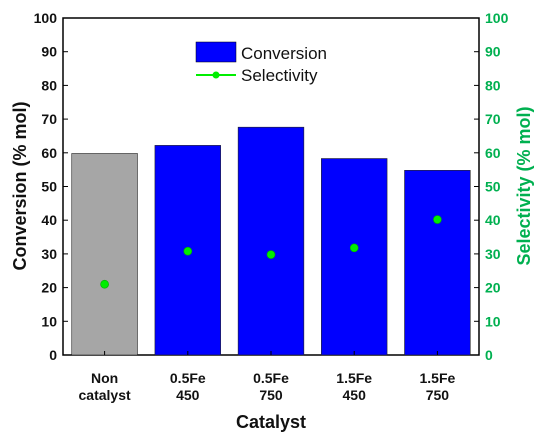 The width and height of the screenshot is (550, 445). I want to click on left-tick-label: 40, so click(49, 220).